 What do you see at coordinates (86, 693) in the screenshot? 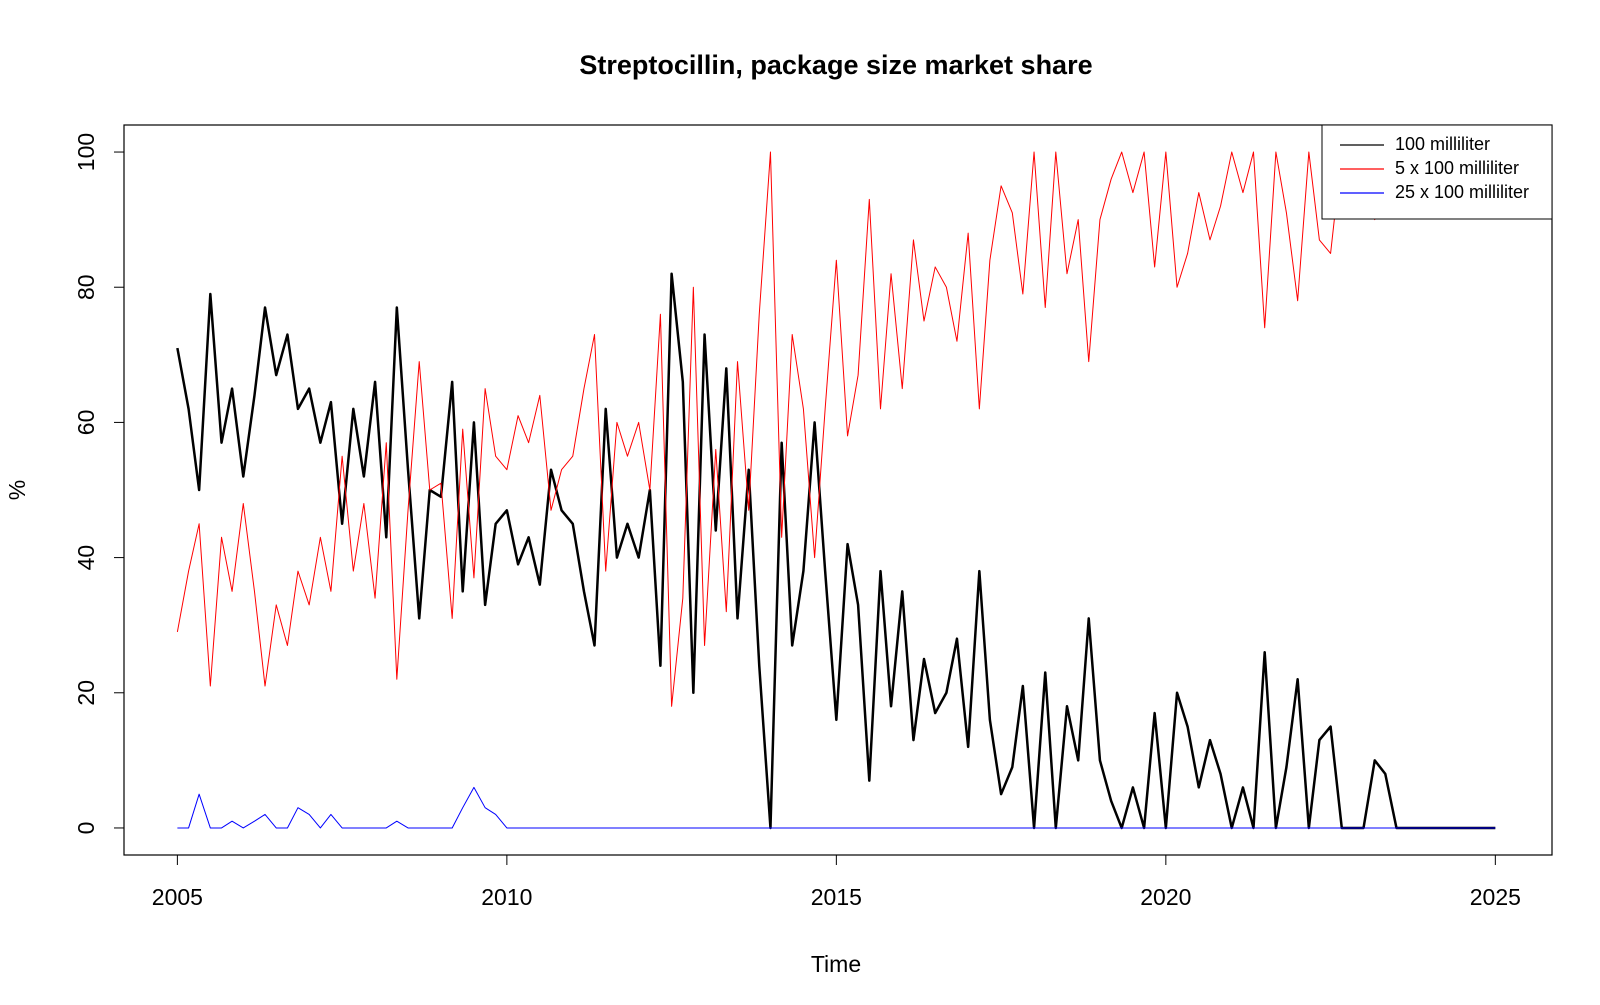
I see `y-tick-label: 20` at bounding box center [86, 693].